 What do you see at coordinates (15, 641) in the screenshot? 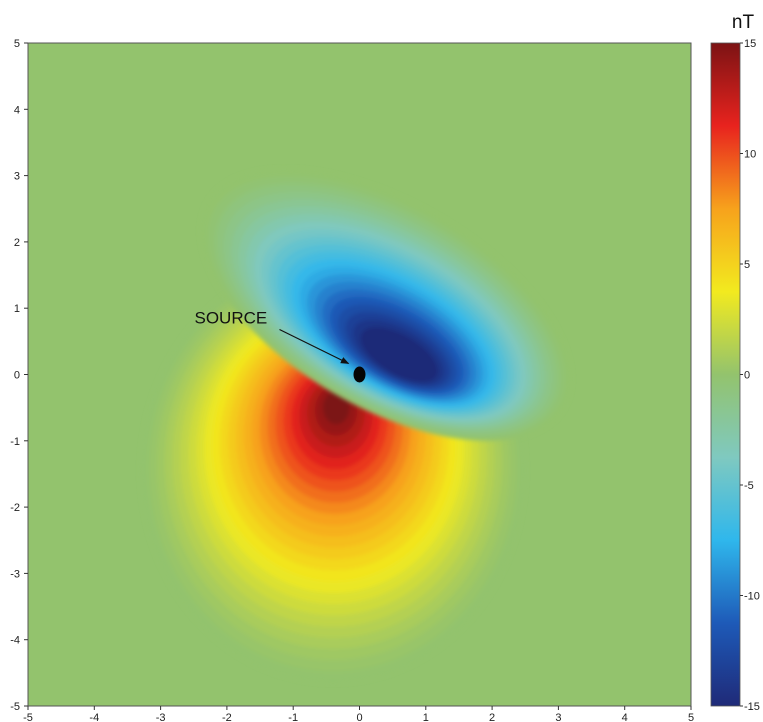
I see `y-tick-label: -4` at bounding box center [15, 641].